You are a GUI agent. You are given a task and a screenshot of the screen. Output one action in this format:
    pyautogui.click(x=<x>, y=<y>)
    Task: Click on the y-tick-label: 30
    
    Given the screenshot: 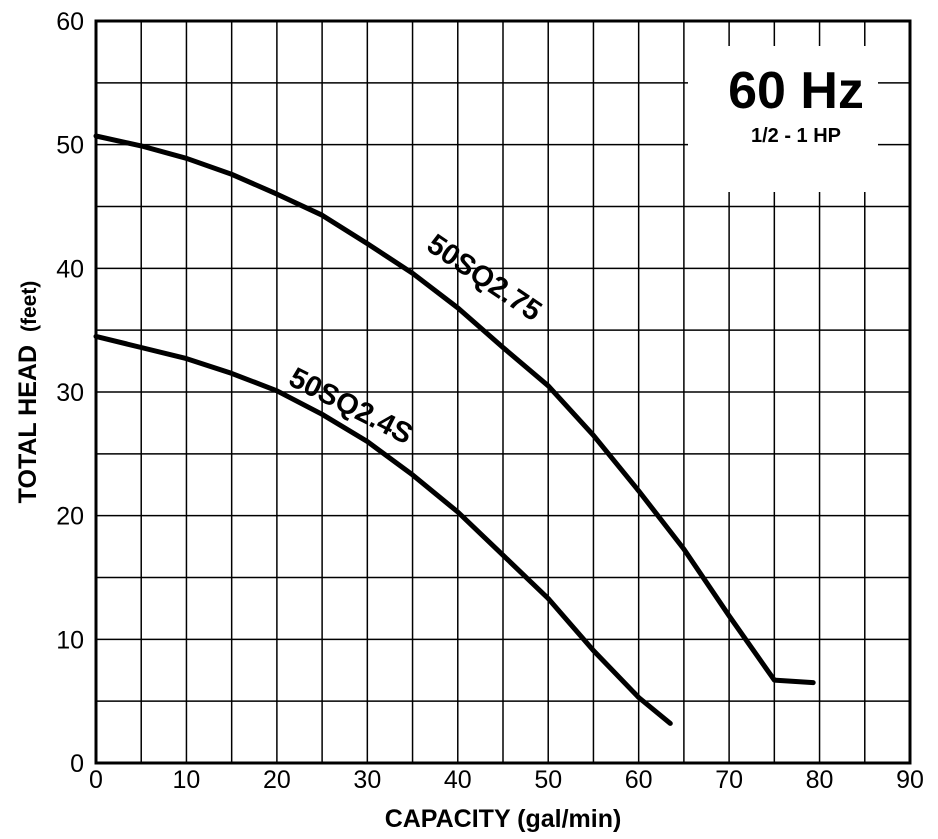 What is the action you would take?
    pyautogui.click(x=70, y=393)
    